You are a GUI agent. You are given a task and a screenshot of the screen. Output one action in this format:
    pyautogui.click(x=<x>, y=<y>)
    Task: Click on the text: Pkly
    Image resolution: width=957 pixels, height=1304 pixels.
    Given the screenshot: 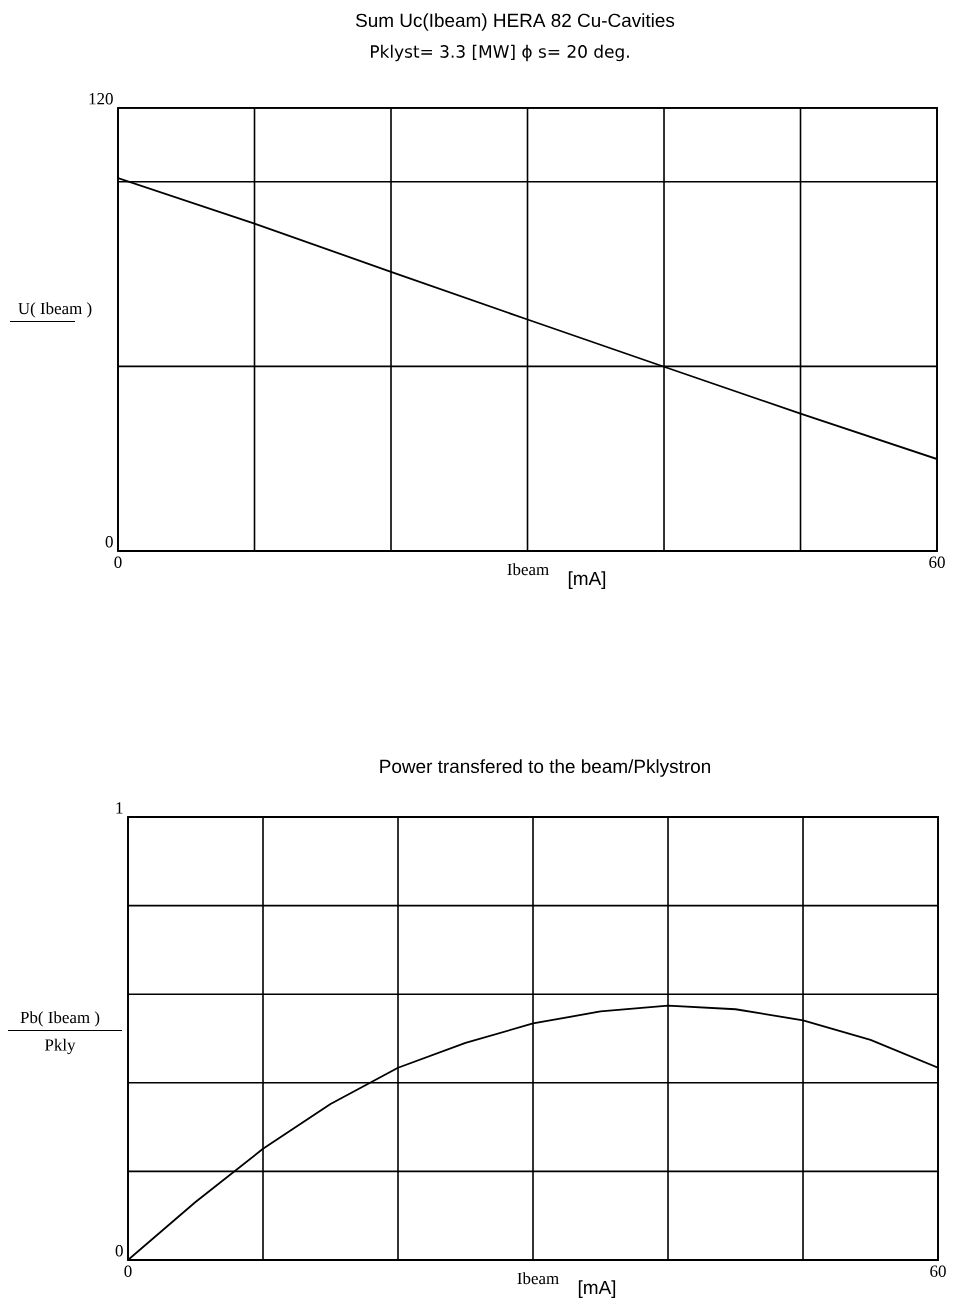 What is the action you would take?
    pyautogui.click(x=60, y=1046)
    